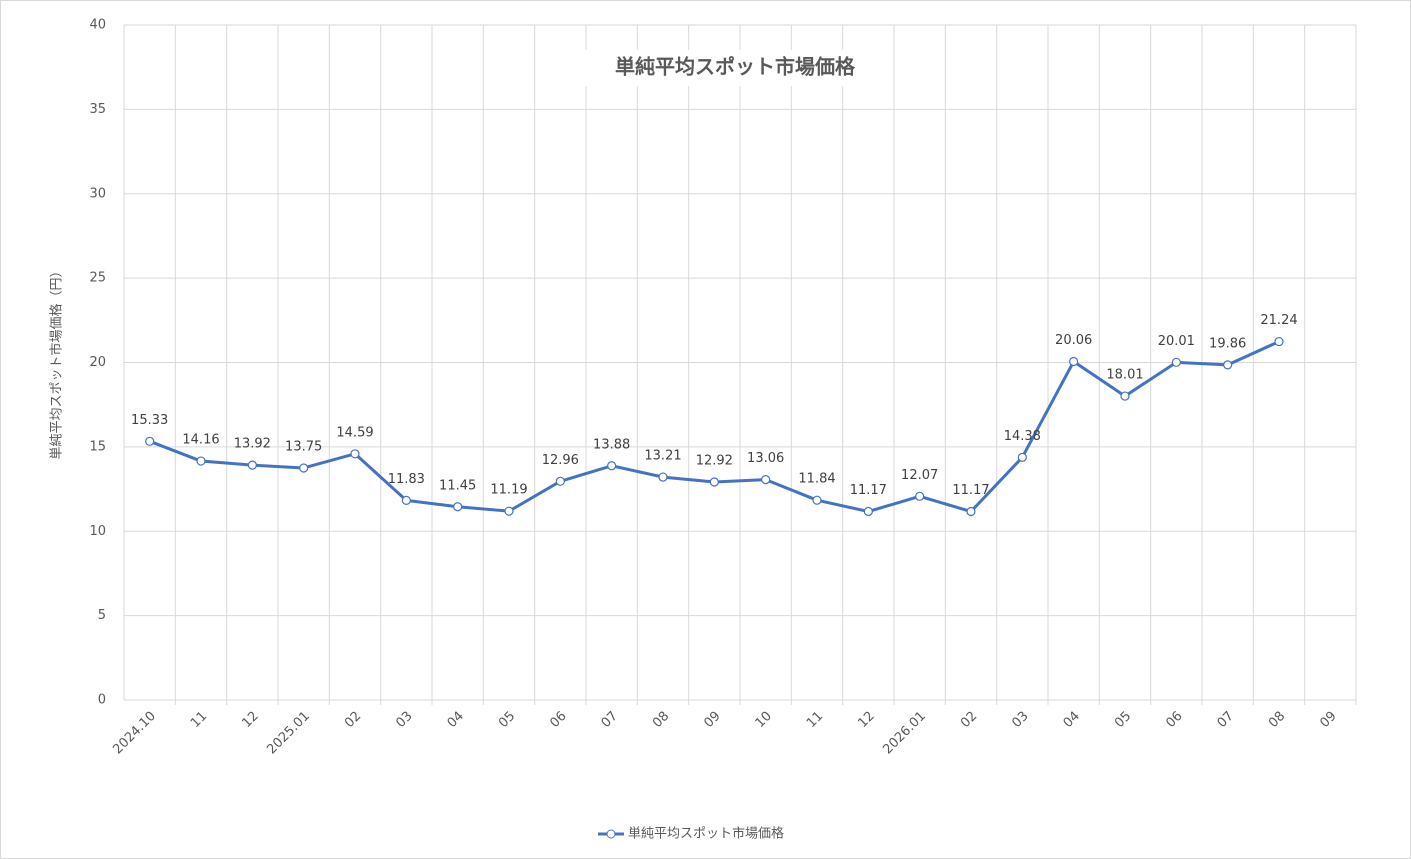 The width and height of the screenshot is (1411, 859). Describe the element at coordinates (1073, 340) in the screenshot. I see `data-label: 20.06` at that location.